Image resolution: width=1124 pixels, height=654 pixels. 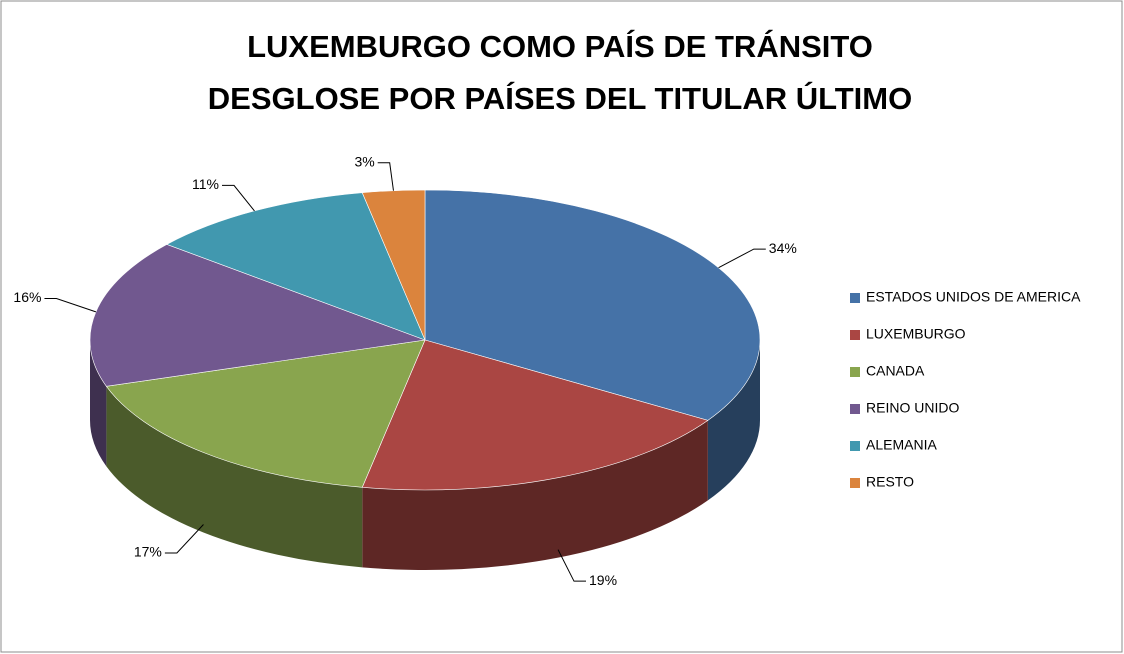 What do you see at coordinates (973, 297) in the screenshot?
I see `legend-label: ESTADOS UNIDOS DE AMERICA` at bounding box center [973, 297].